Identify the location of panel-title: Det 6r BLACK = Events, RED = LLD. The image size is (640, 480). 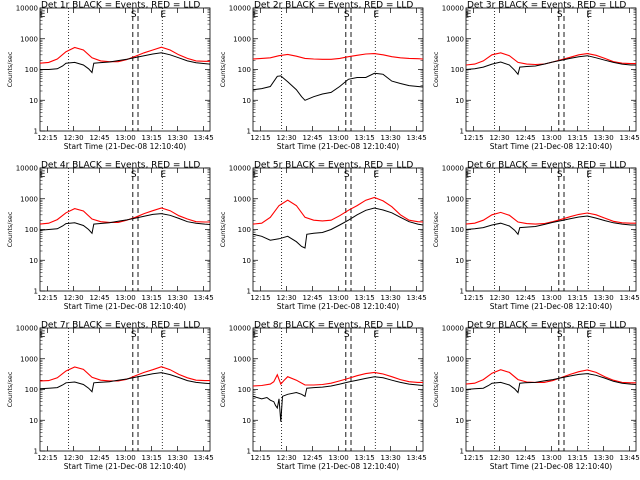
(546, 166).